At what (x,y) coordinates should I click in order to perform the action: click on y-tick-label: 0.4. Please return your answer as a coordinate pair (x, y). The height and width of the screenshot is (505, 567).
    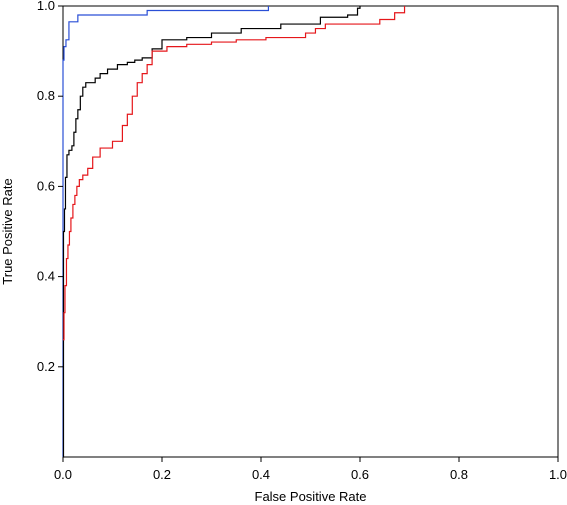
    Looking at the image, I should click on (46, 276).